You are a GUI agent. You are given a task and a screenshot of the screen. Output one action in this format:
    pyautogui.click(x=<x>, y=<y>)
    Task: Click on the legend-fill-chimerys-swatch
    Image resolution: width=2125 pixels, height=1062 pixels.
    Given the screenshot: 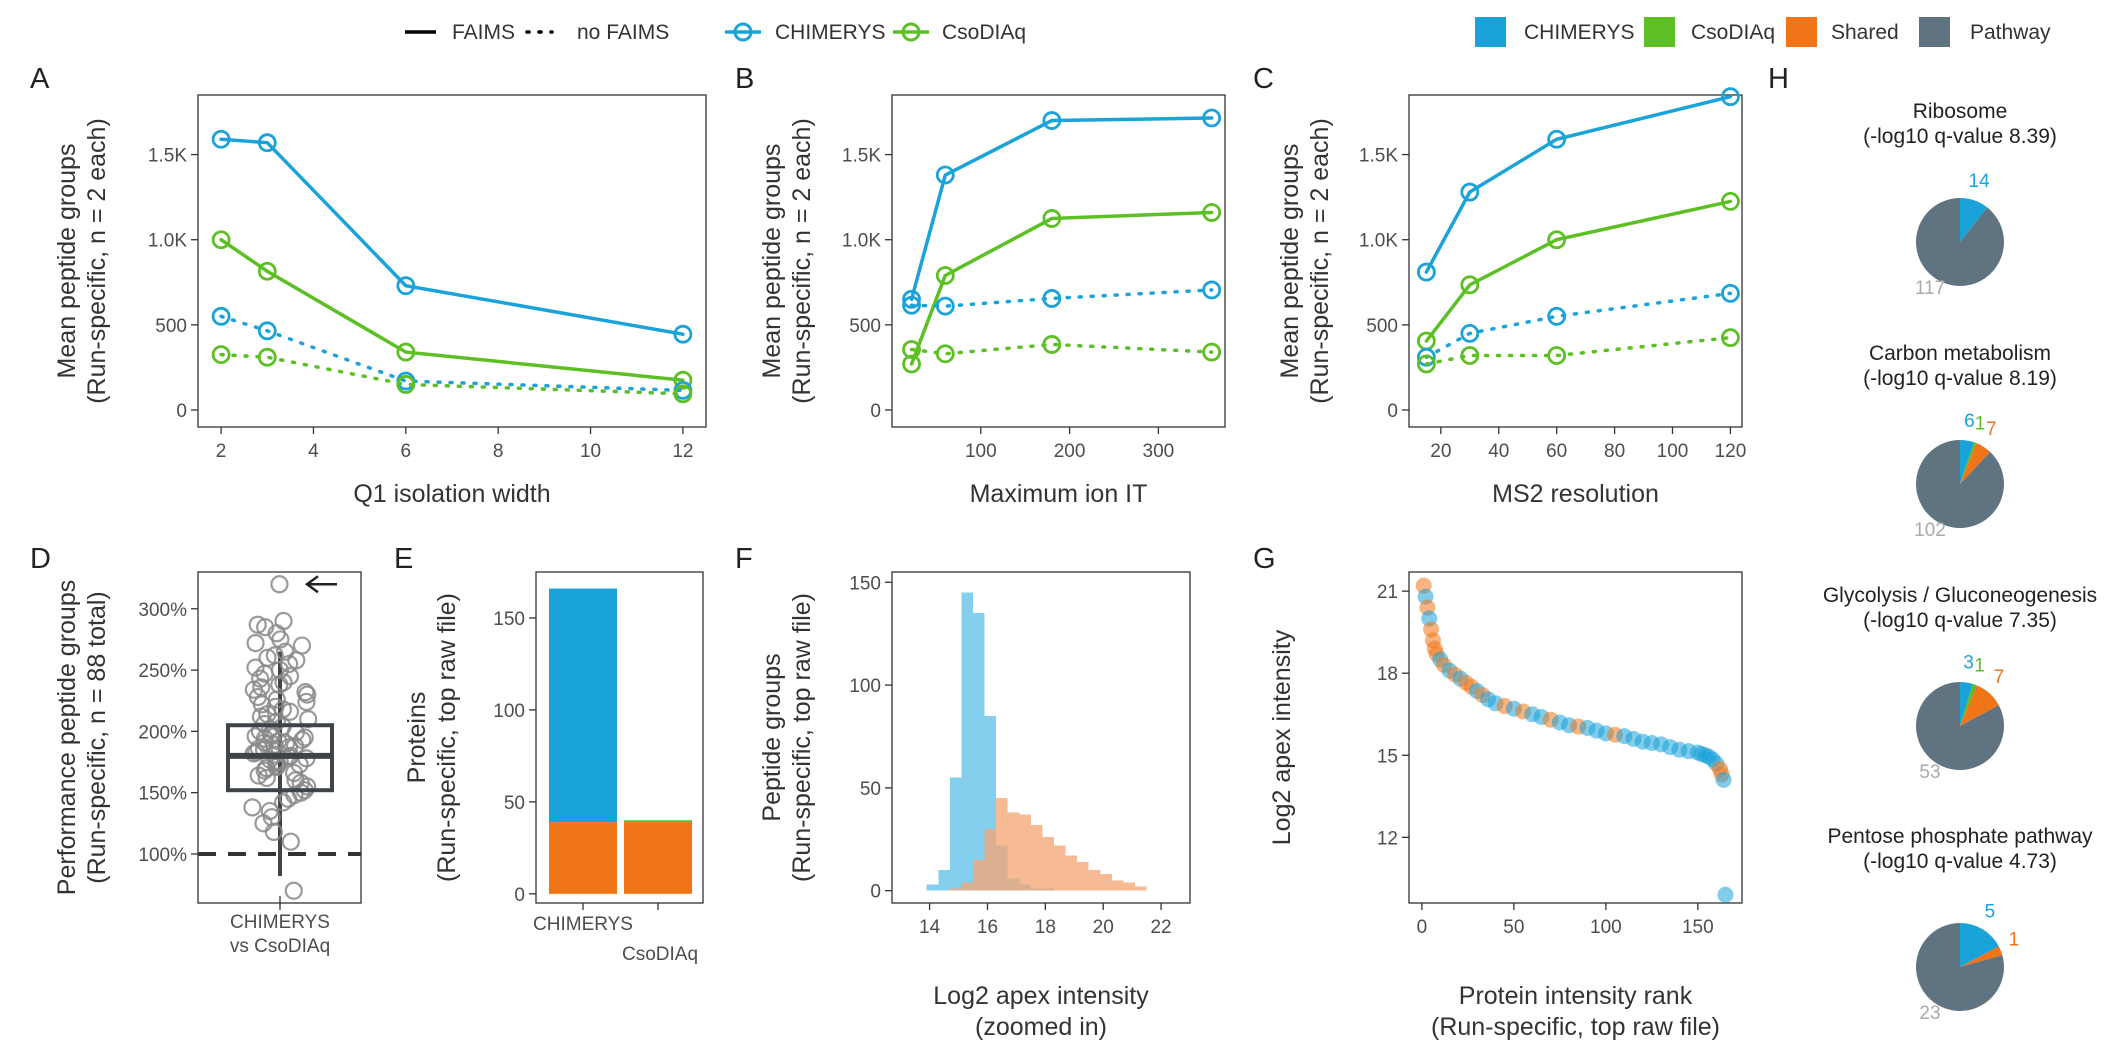 What is the action you would take?
    pyautogui.click(x=1490, y=32)
    